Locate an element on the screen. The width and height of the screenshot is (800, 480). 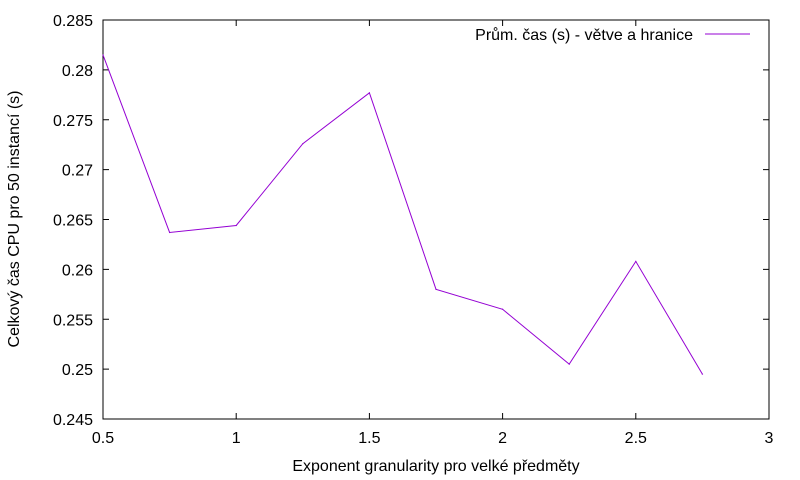
y-axis-label: Celkový čas CPU pro 50 instancí (s) is located at coordinates (14, 219).